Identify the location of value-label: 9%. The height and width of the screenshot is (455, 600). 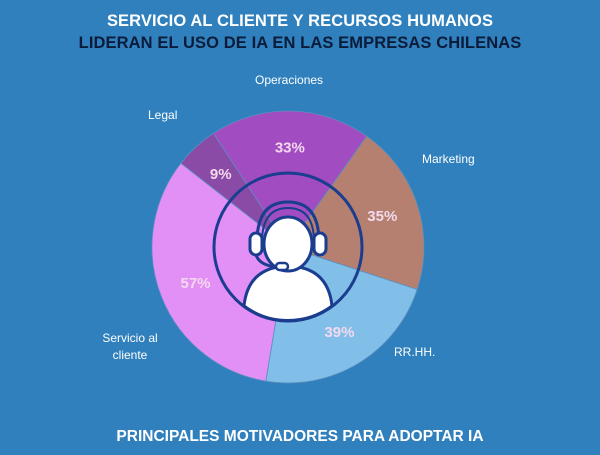
(221, 174).